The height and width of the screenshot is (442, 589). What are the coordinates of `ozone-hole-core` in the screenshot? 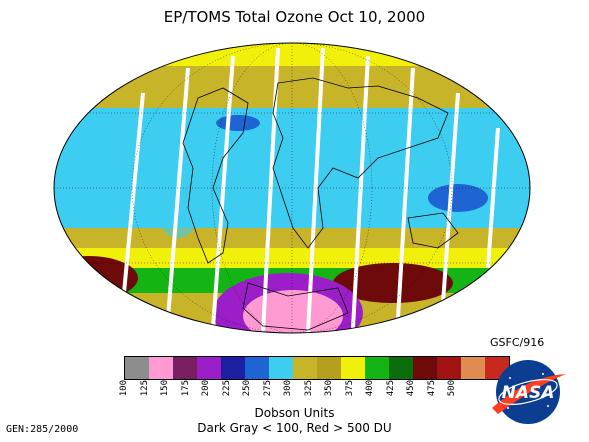 It's located at (293, 311).